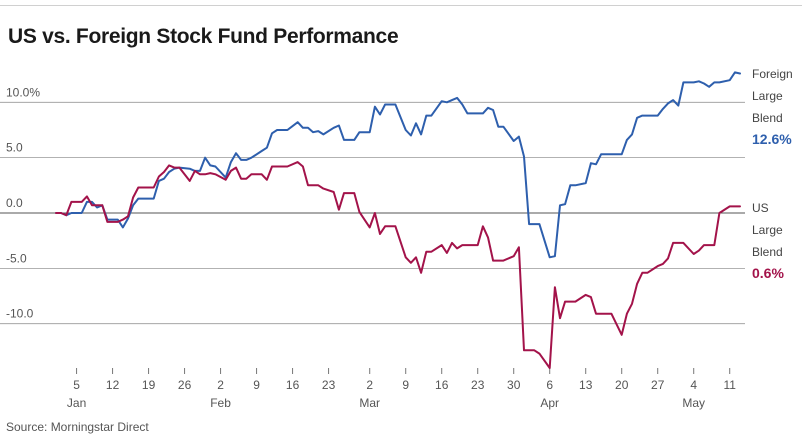 This screenshot has width=802, height=446. I want to click on y-tick-label: -10.0, so click(20, 314).